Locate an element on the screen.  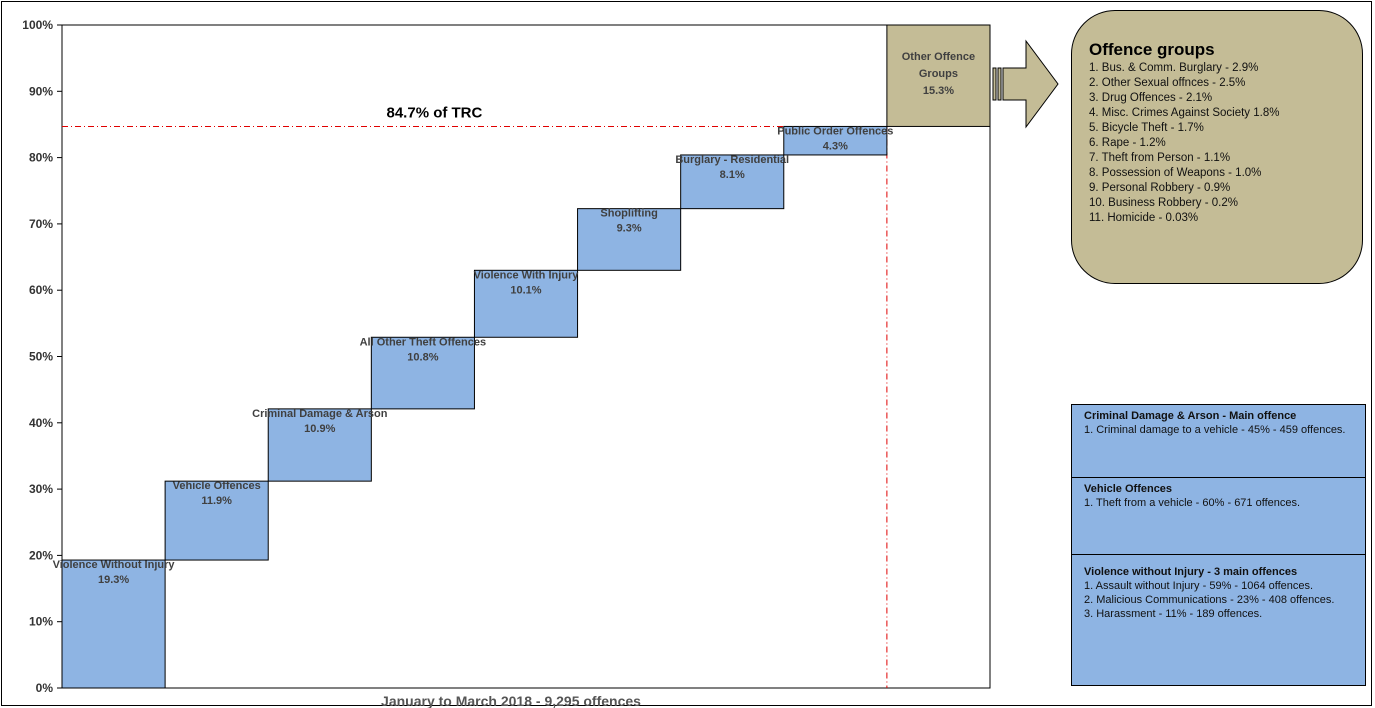
bar-value-label: 10.9% is located at coordinates (319, 429).